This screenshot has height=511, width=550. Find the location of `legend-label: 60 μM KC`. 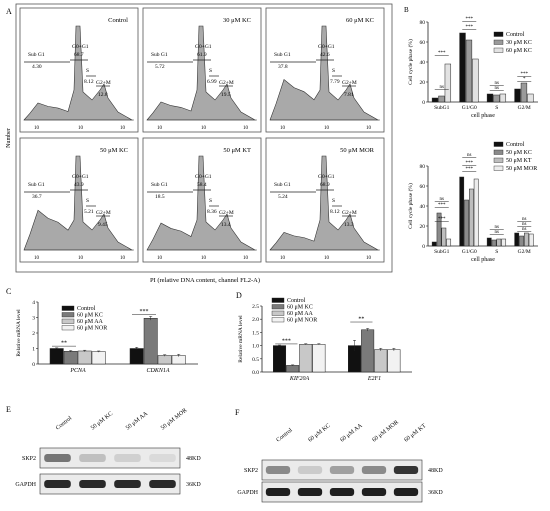

legend-label: 60 μM KC is located at coordinates (519, 51).